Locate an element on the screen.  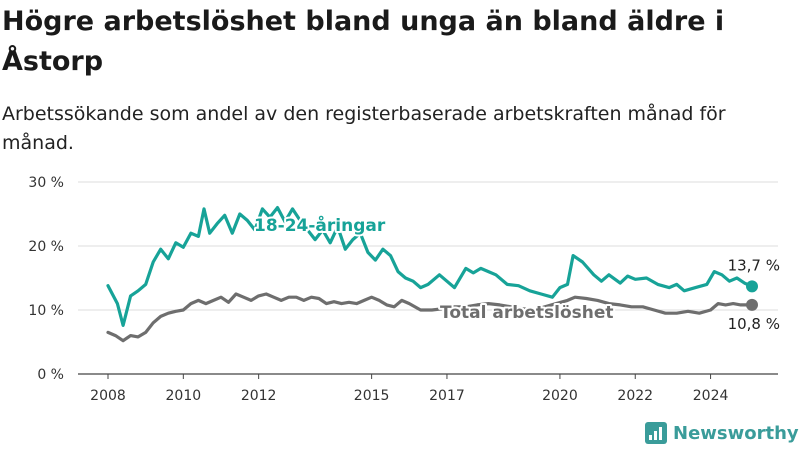
series-line-total is located at coordinates (430, 317).